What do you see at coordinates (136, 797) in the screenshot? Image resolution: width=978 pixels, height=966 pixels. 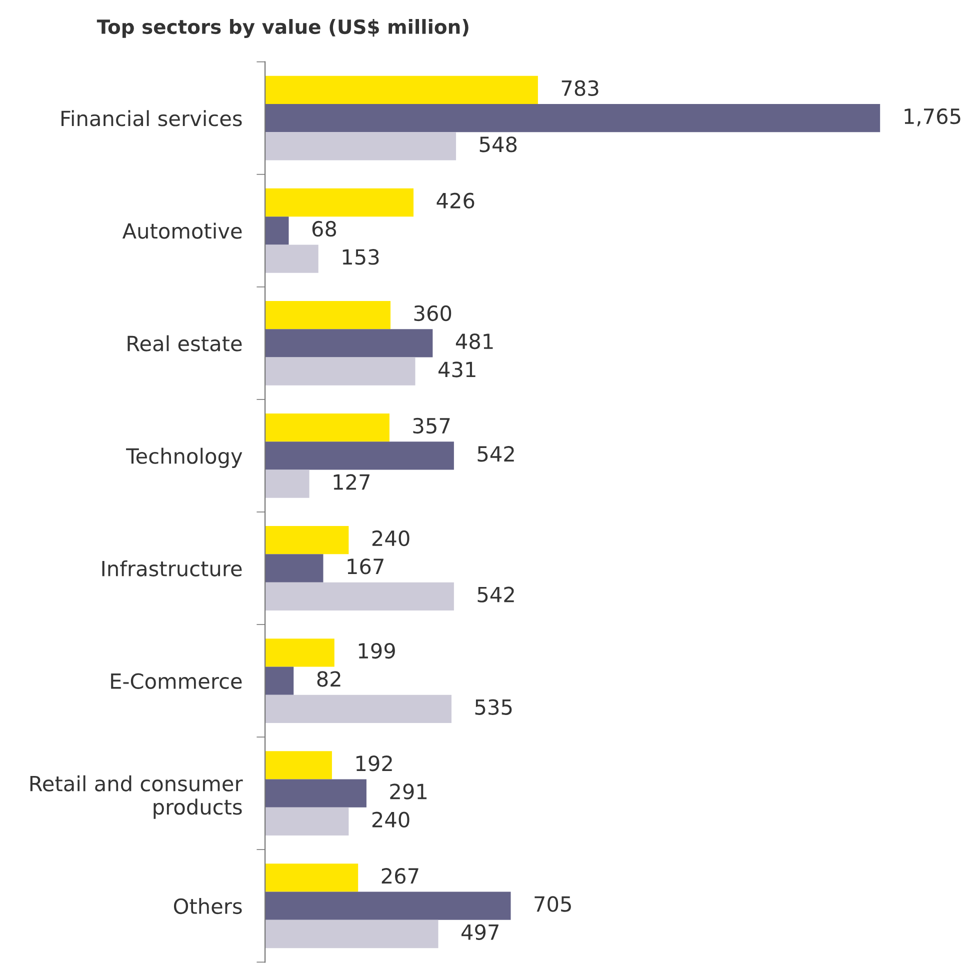 I see `y-tick-label: Retail and consumer products` at bounding box center [136, 797].